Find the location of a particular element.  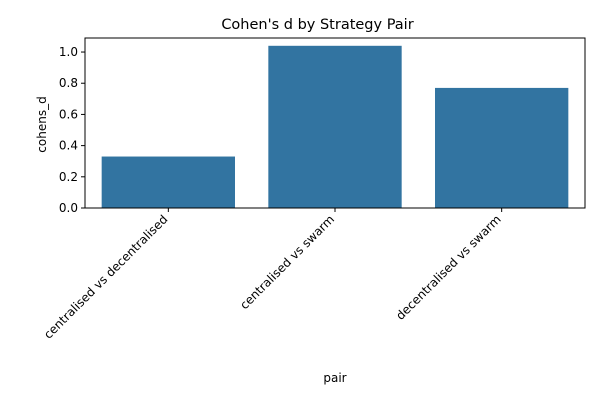

y-axis: 0.0 0.2 0.4 0.6 0.8 1.0 is located at coordinates (72, 130).